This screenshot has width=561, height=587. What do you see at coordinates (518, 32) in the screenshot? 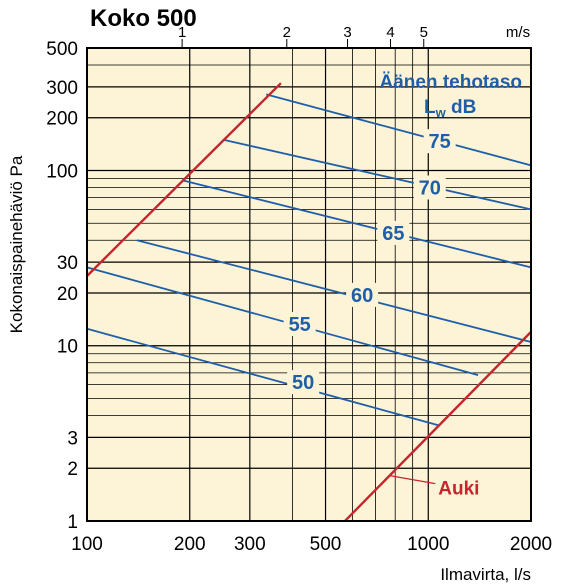
I see `velocity-unit-label: m/s` at bounding box center [518, 32].